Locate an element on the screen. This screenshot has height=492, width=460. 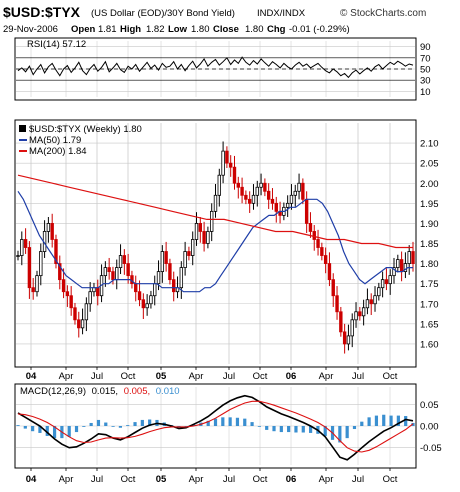
rsi-y-tick-label: 10 is located at coordinates (425, 92).